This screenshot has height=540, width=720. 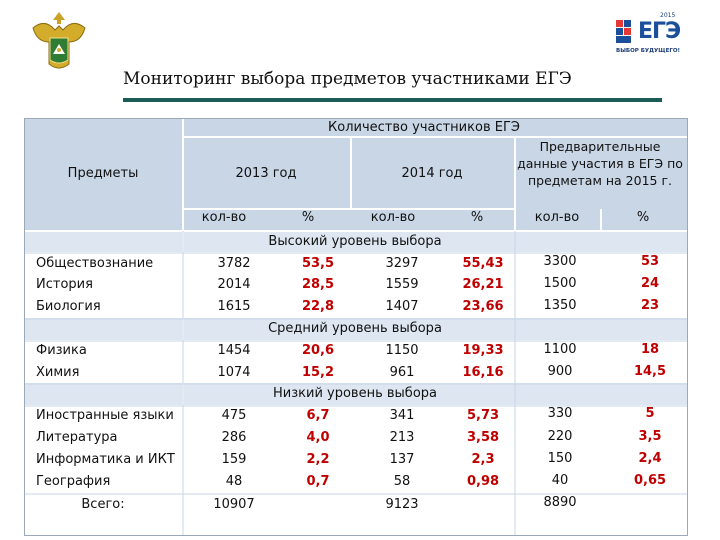 I want to click on pct-2015-cell: 3,5, so click(x=650, y=436).